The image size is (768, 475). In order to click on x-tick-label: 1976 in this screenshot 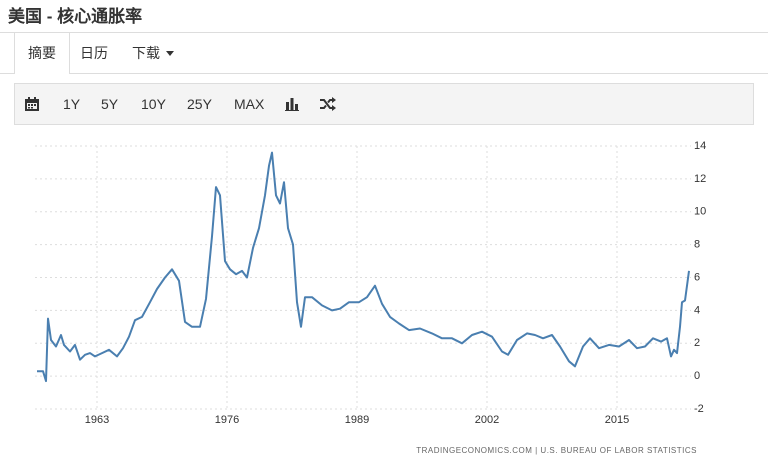, I will do `click(227, 420)`.